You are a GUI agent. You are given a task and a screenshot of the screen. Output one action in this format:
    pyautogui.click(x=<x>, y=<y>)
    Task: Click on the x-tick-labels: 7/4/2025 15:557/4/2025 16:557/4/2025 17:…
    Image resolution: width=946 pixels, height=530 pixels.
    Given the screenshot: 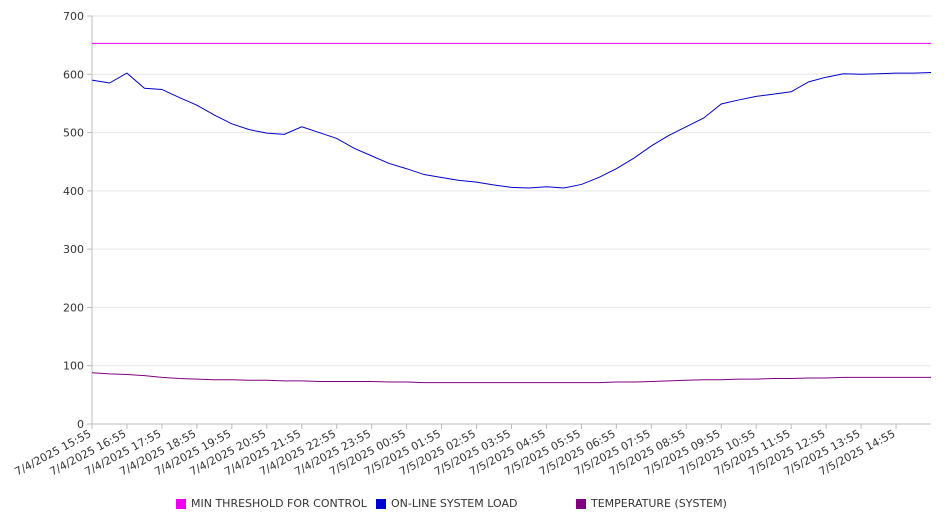 What is the action you would take?
    pyautogui.click(x=455, y=452)
    